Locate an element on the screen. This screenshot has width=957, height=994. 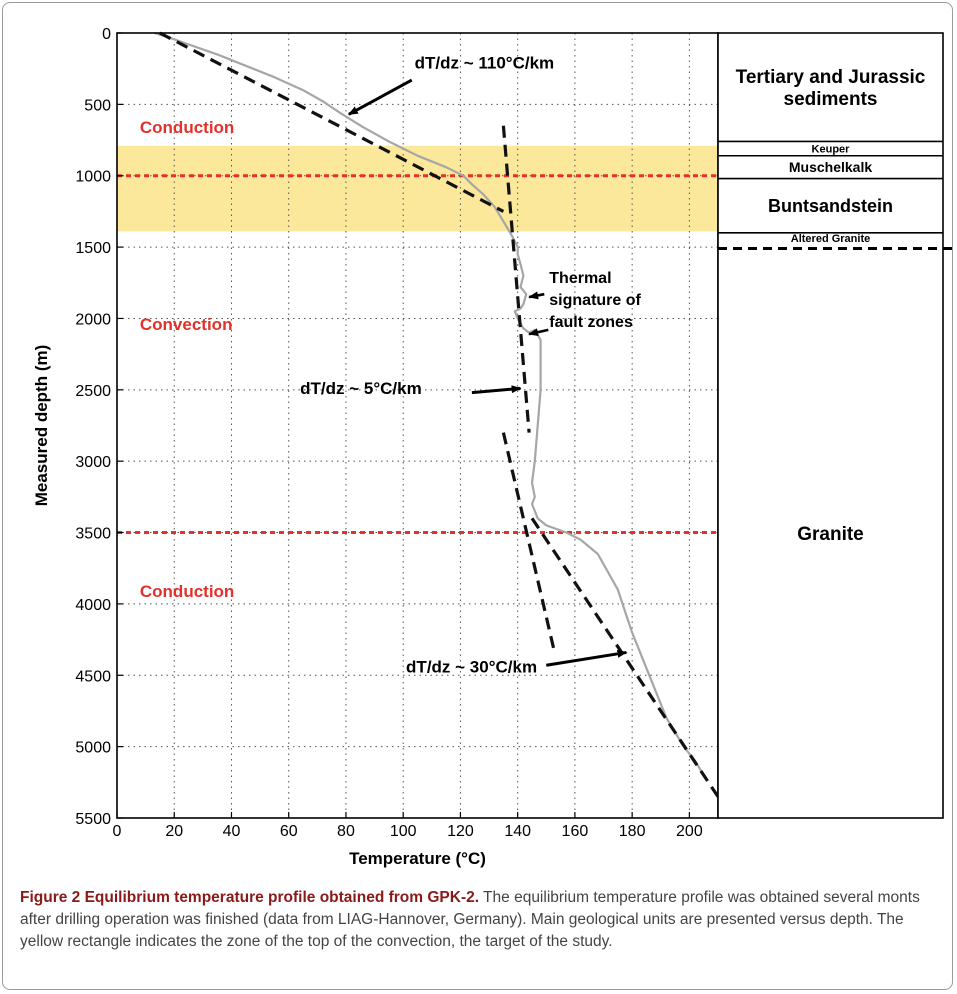
zone-labels-layer: Conduction Convection Conduction is located at coordinates (187, 359).